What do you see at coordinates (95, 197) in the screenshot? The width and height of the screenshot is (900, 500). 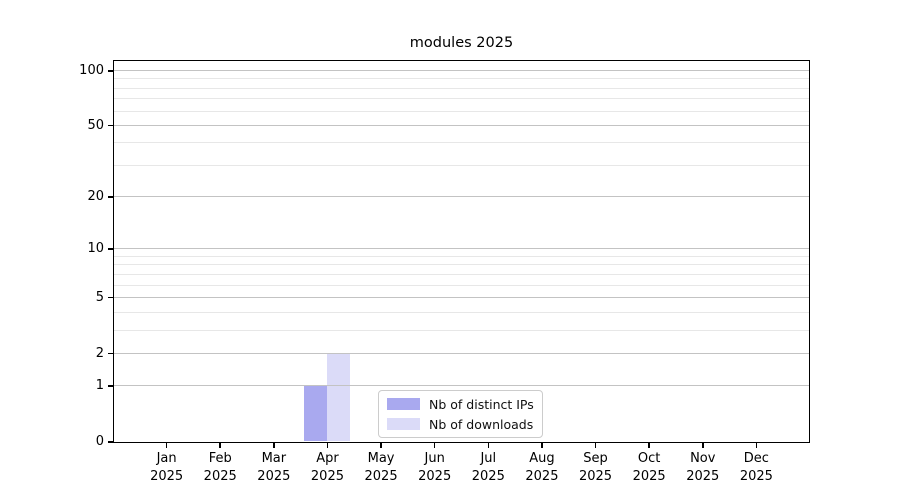 I see `y-tick-label-20: 20` at bounding box center [95, 197].